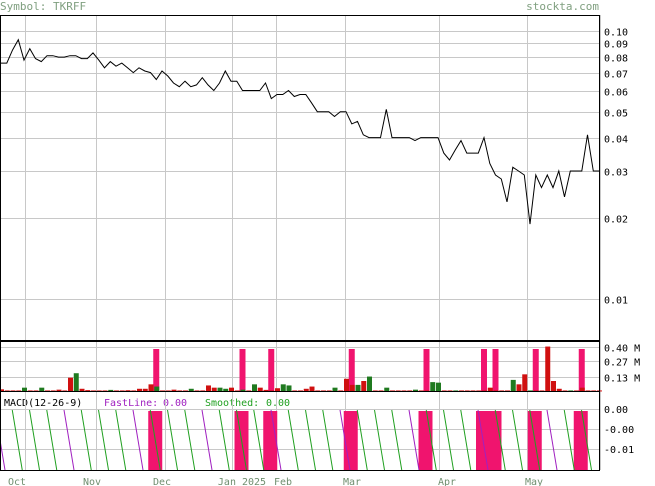 The image size is (655, 486). I want to click on month-tick-label: Jan 2025, so click(242, 481).